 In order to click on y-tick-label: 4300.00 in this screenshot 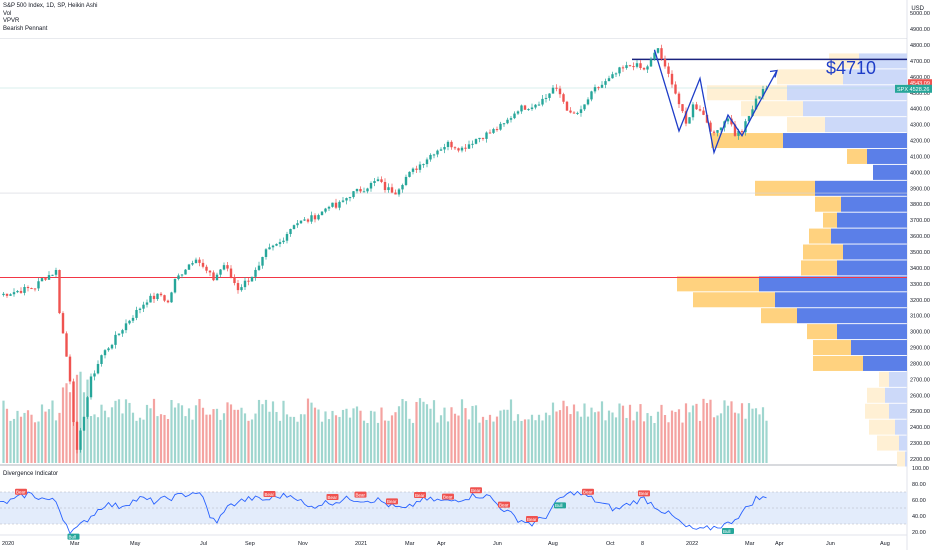, I will do `click(920, 126)`.